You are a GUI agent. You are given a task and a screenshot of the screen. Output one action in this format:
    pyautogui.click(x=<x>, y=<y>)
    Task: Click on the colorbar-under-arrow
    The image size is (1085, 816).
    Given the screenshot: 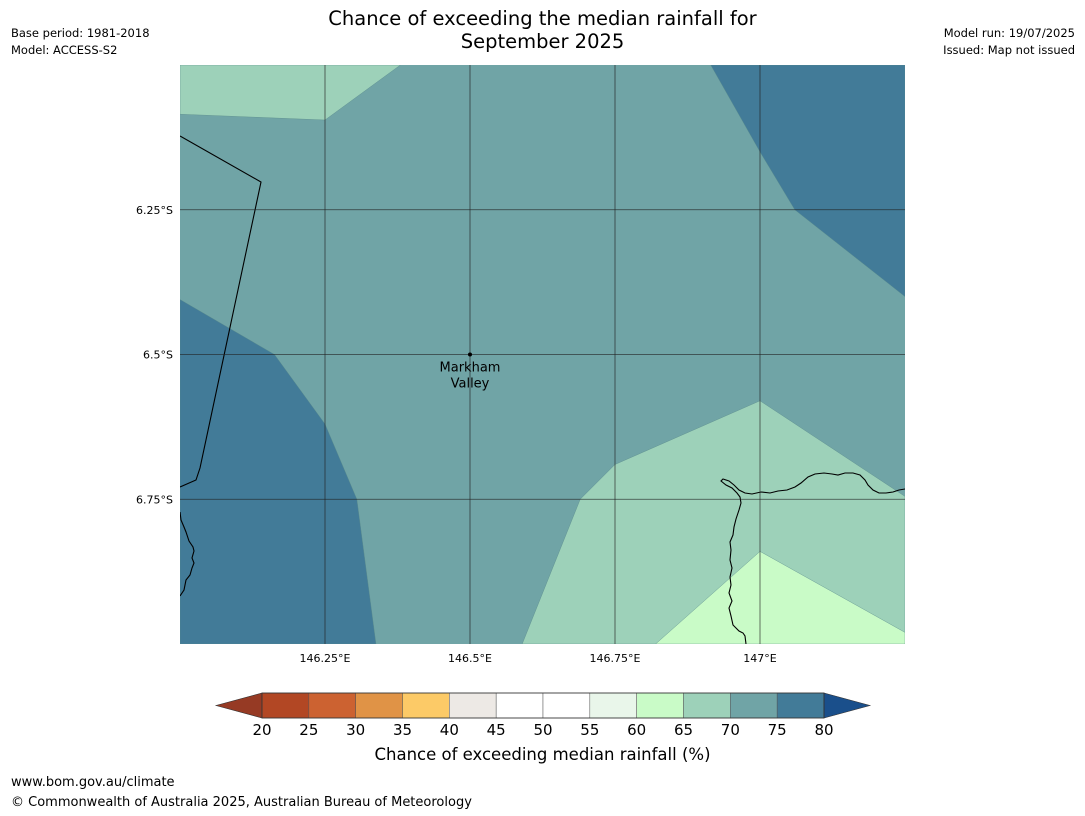 What is the action you would take?
    pyautogui.click(x=238, y=705)
    